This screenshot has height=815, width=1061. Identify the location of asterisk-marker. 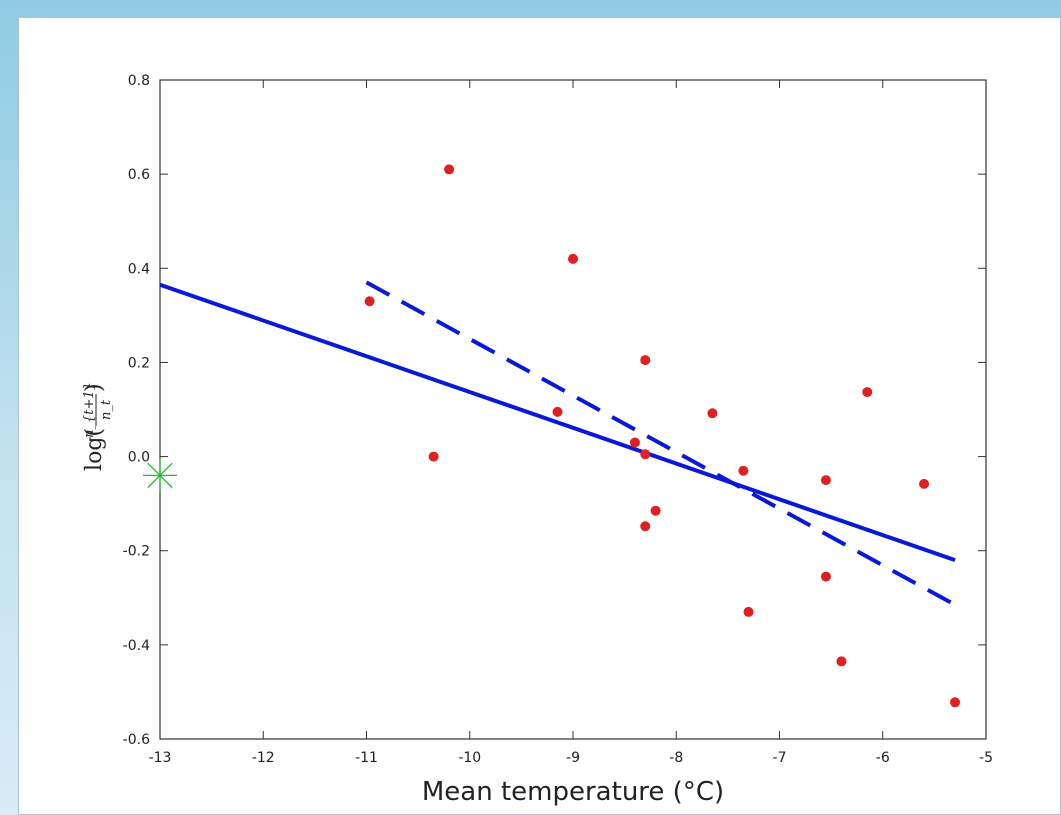
(160, 475).